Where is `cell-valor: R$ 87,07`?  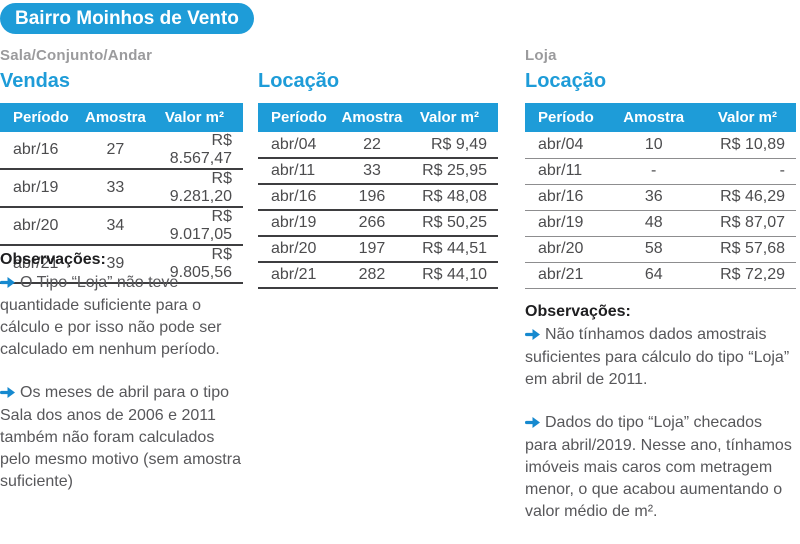
cell-valor: R$ 87,07 is located at coordinates (744, 223).